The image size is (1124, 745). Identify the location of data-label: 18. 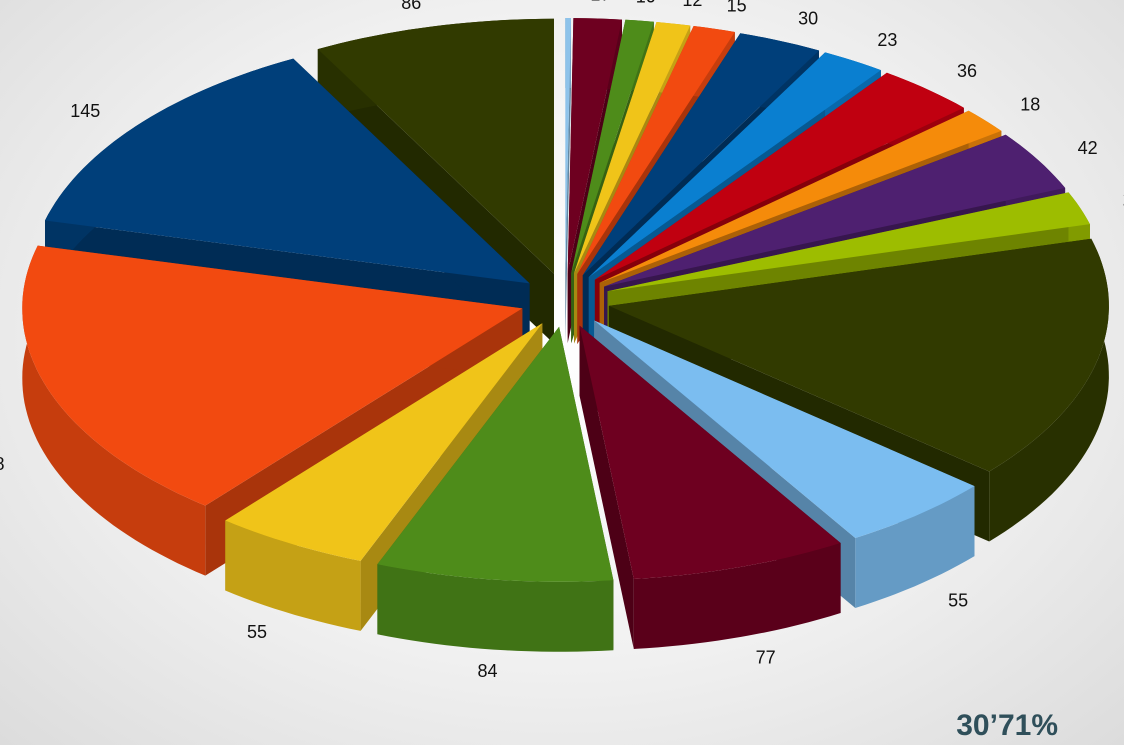
(1030, 105).